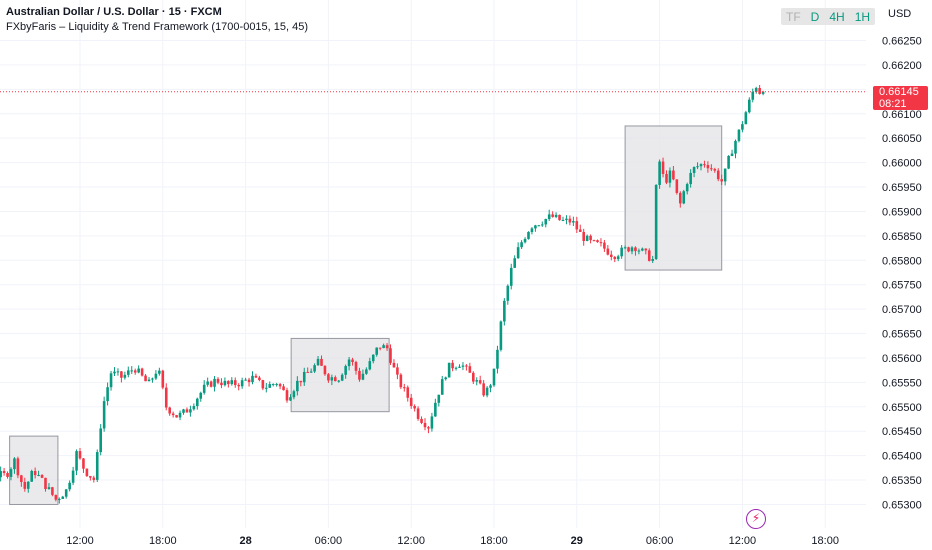 This screenshot has height=550, width=932. Describe the element at coordinates (340, 375) in the screenshot. I see `session-box` at that location.